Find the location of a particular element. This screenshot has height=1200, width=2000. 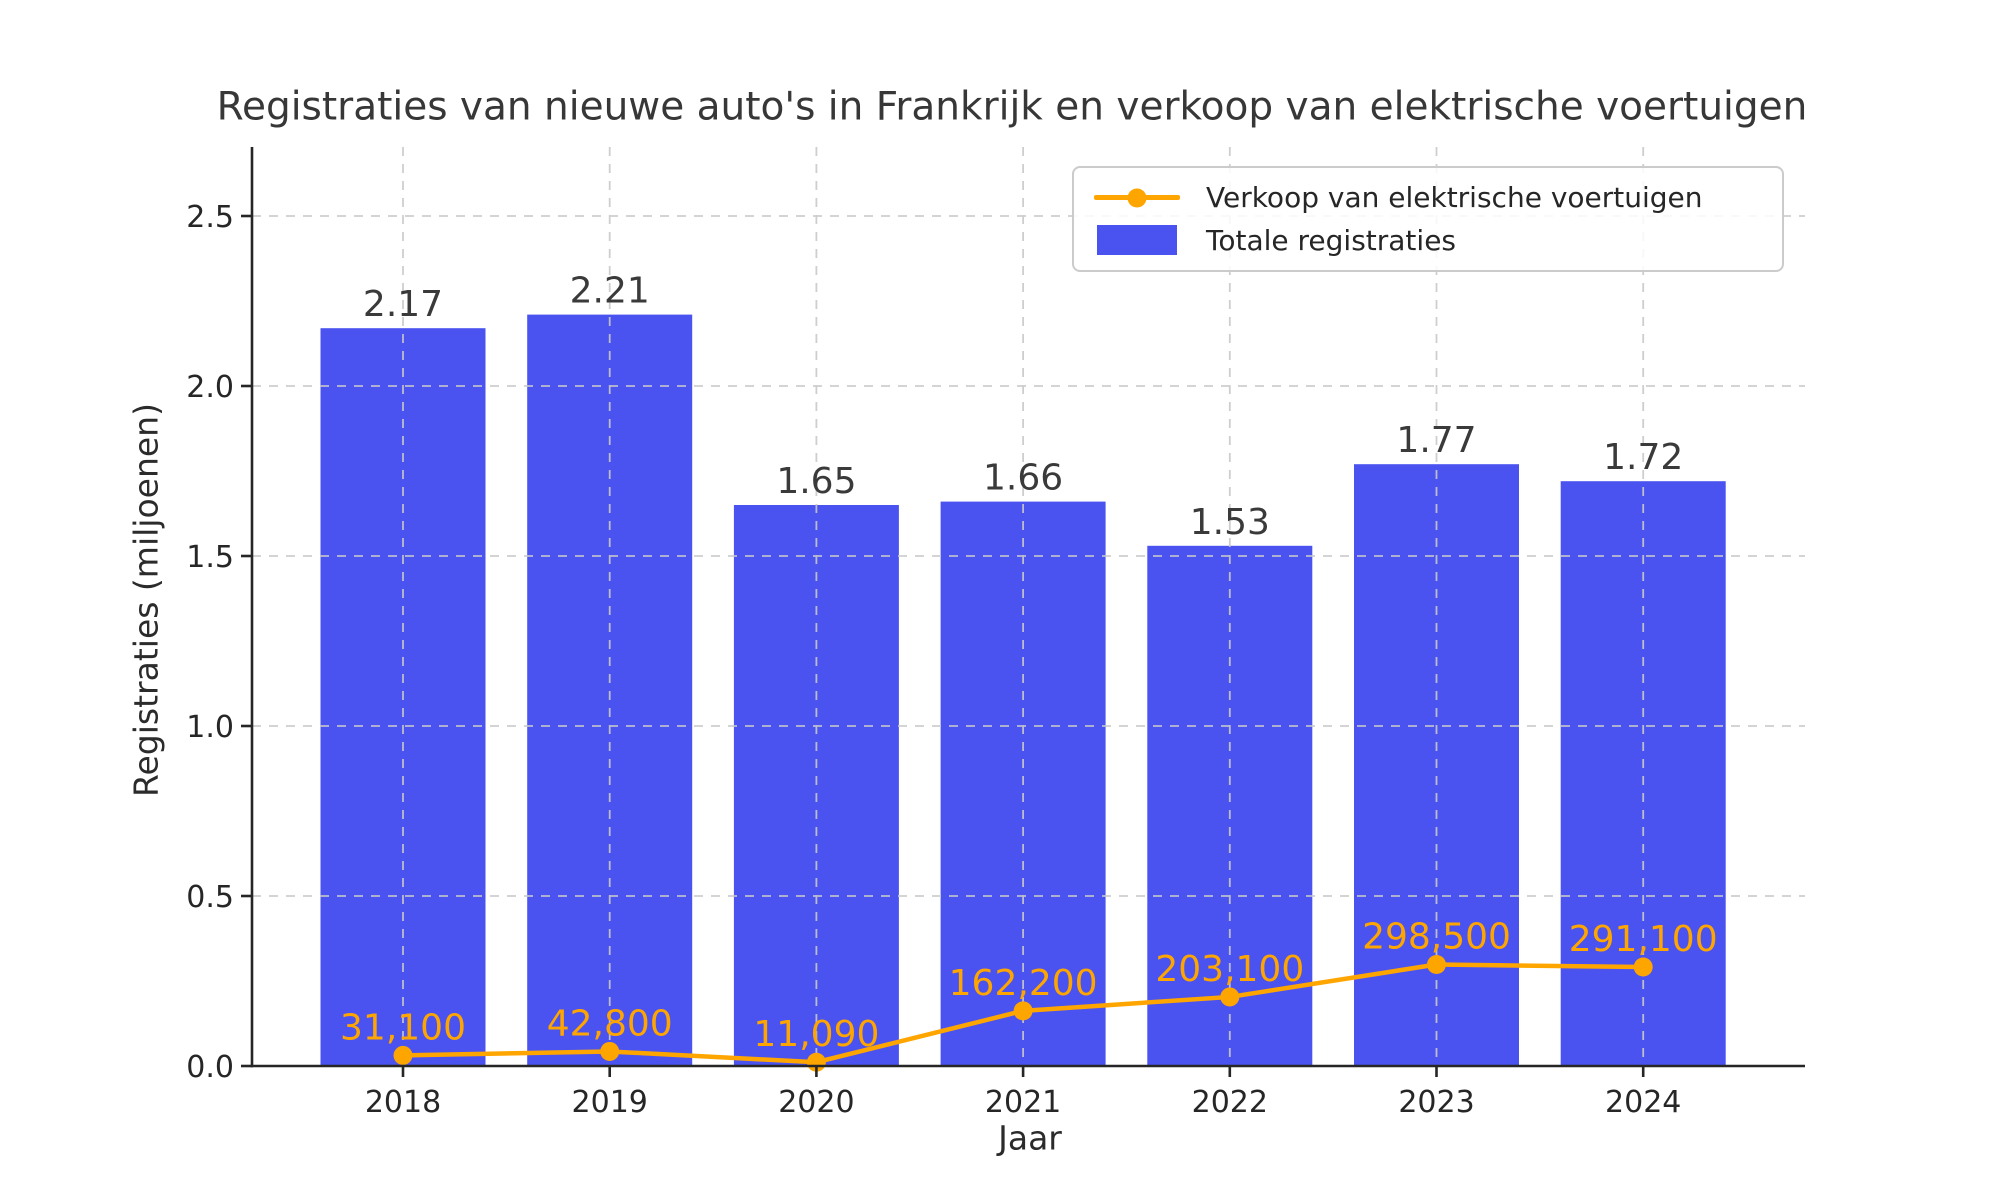

ev-value-label-2019: 42,800 is located at coordinates (610, 1023).